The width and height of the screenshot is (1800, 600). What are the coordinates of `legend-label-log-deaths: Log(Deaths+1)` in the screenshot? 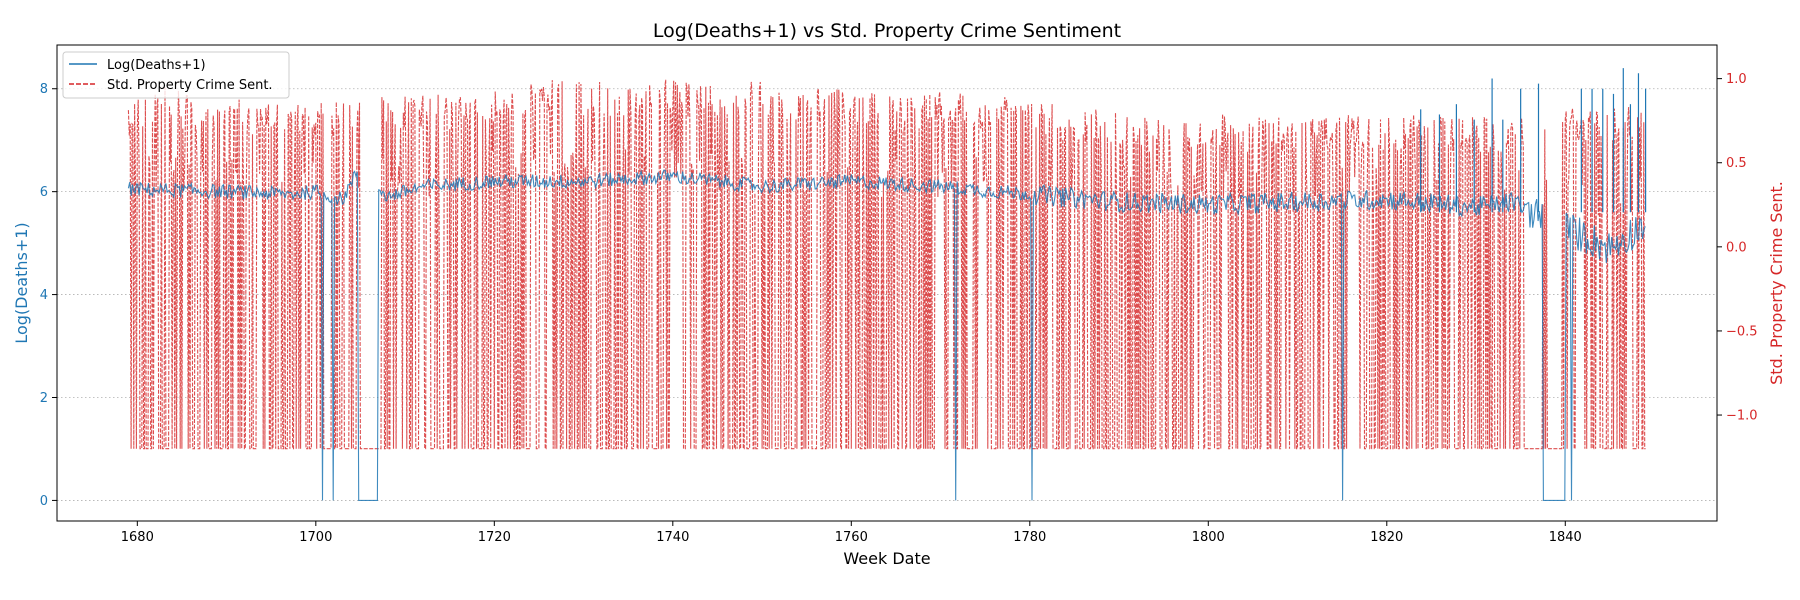 It's located at (156, 65).